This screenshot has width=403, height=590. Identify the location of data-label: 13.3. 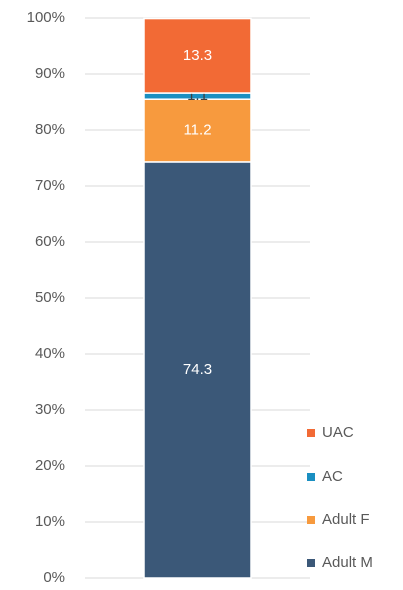
(197, 55).